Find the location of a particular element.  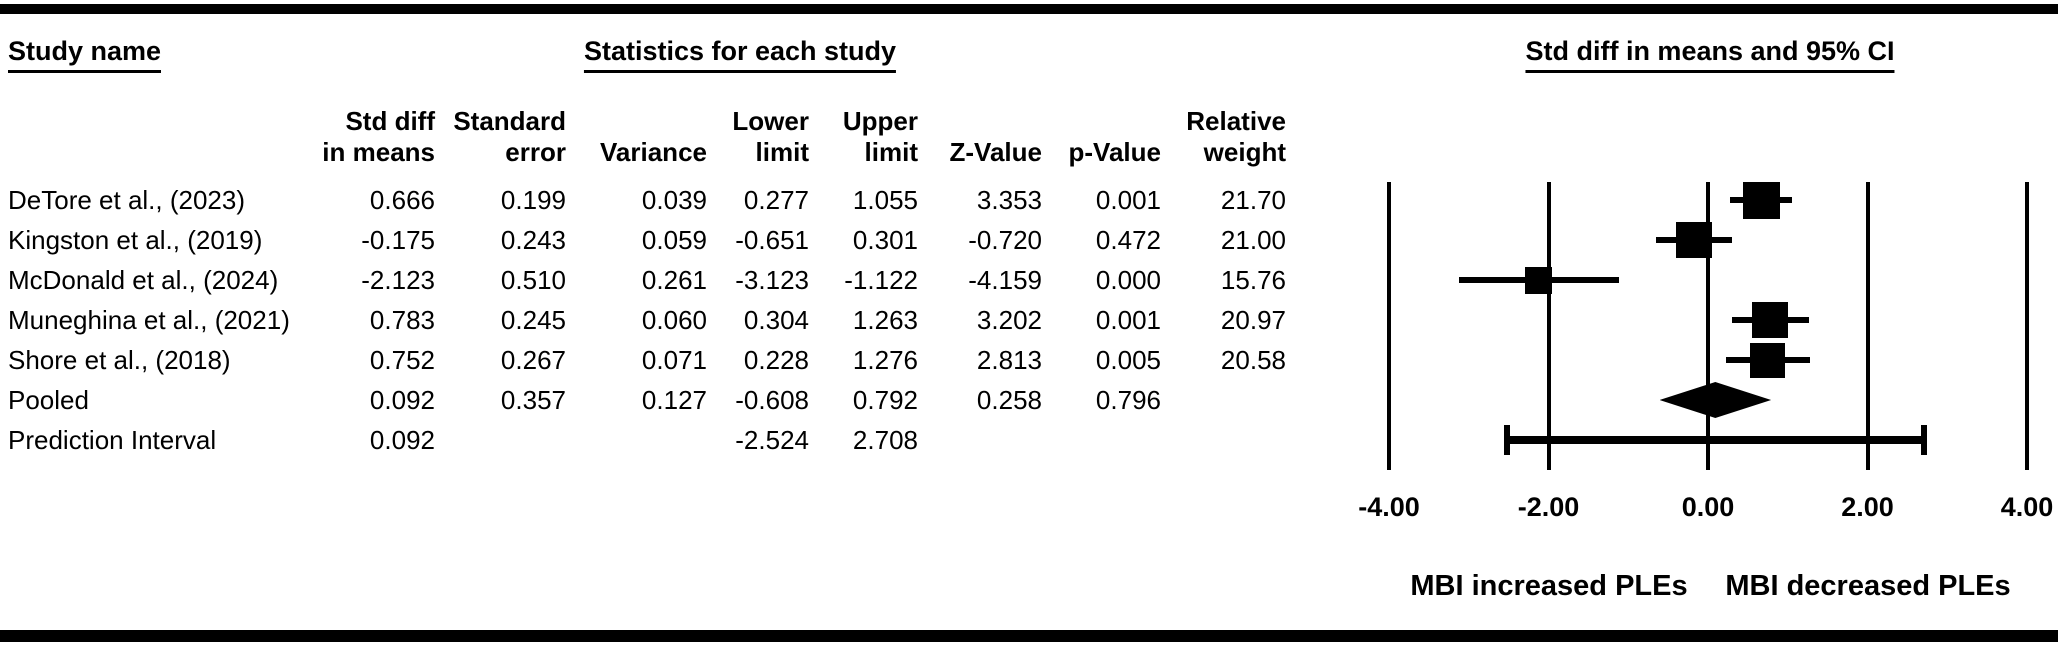

column-header-p: p-Value is located at coordinates (1101, 133).